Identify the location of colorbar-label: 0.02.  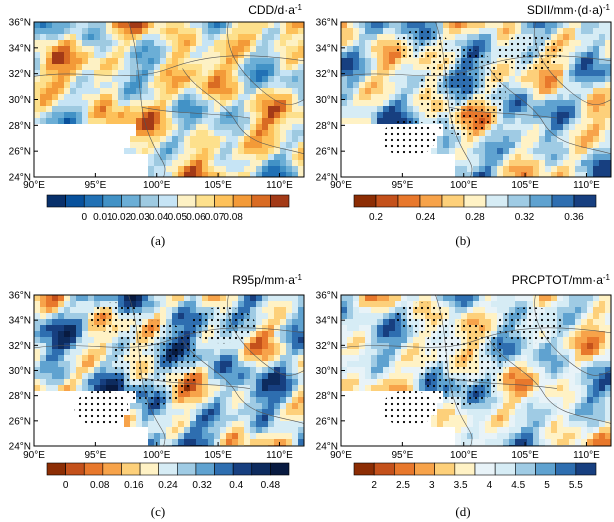
(122, 217).